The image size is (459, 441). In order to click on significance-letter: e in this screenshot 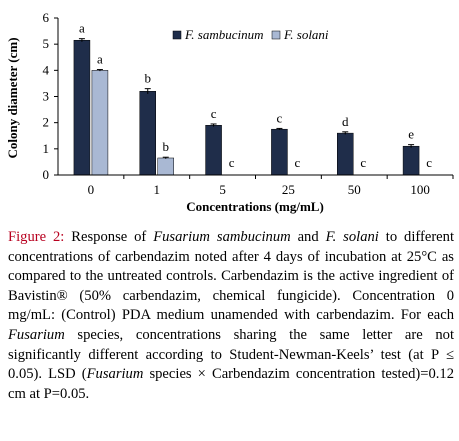, I will do `click(411, 134)`.